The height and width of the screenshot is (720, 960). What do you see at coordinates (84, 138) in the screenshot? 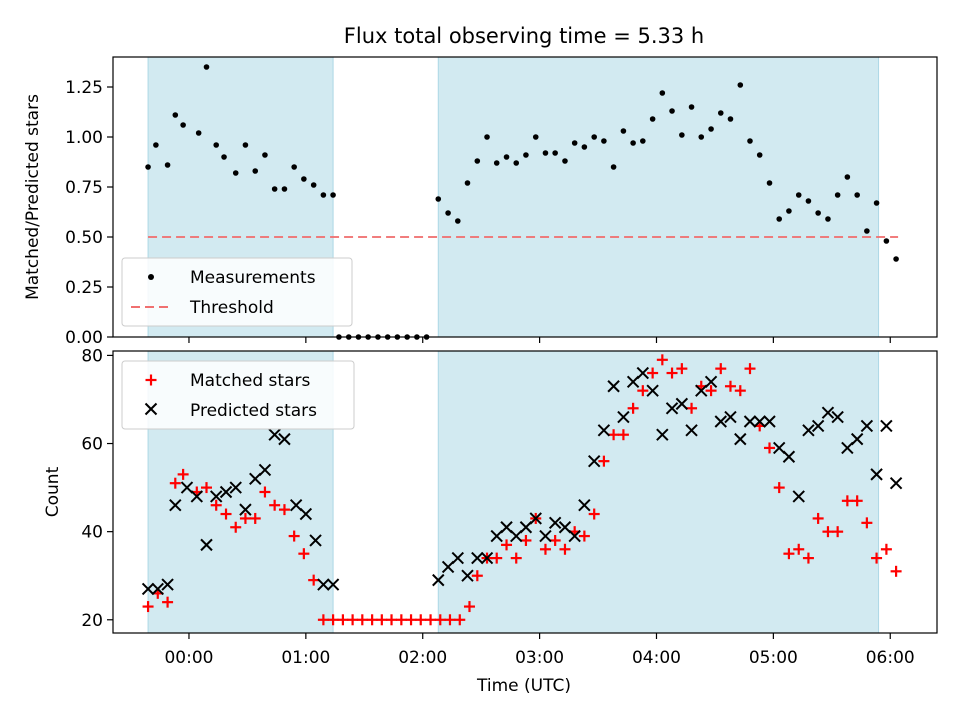
I see `top-y-tick-label: 1.00` at bounding box center [84, 138].